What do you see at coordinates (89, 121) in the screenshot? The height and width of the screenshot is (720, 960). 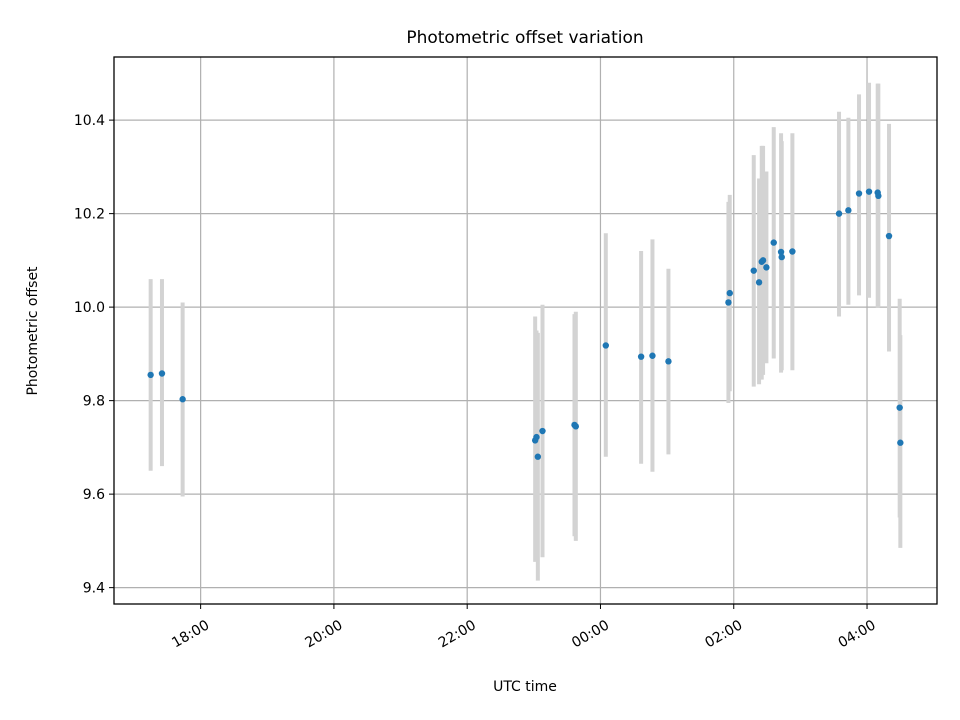 I see `y-tick-label: 10.4` at bounding box center [89, 121].